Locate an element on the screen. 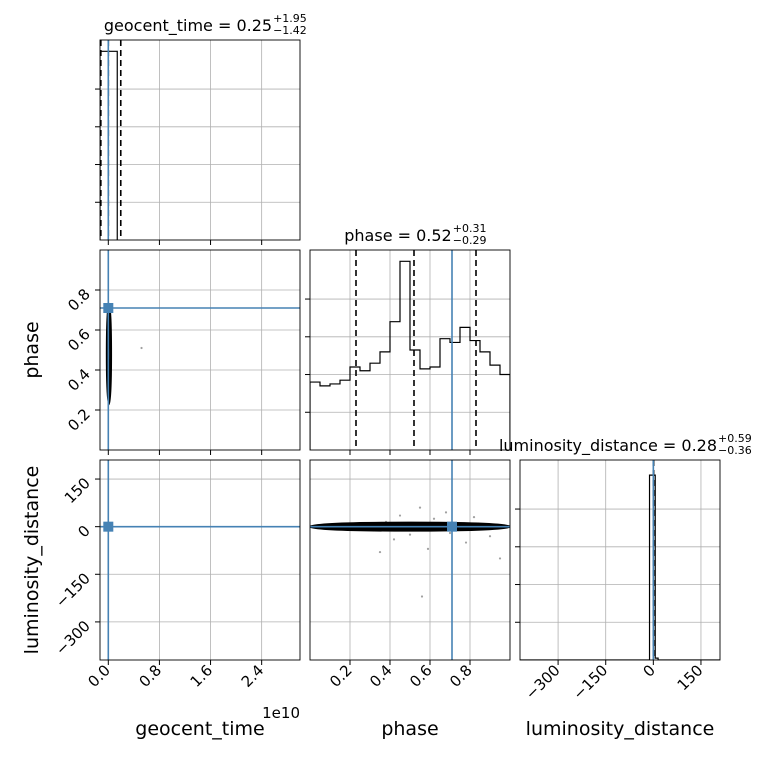 This screenshot has width=760, height=760. ytick-label-phase-2: 0.6 is located at coordinates (79, 340).